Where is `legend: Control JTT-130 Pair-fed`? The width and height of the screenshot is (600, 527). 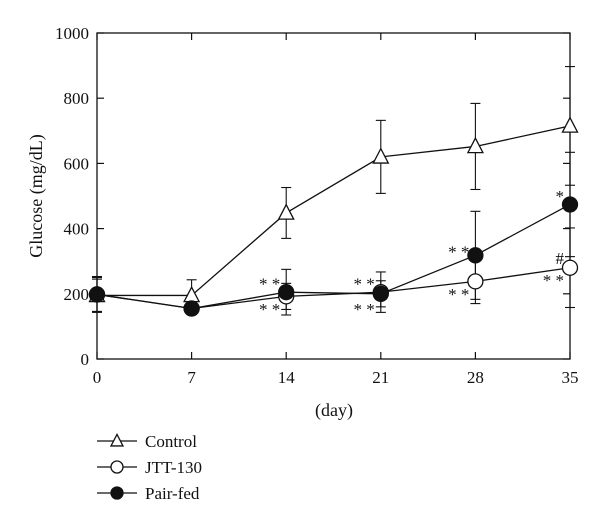 legend: Control JTT-130 Pair-fed is located at coordinates (149, 467).